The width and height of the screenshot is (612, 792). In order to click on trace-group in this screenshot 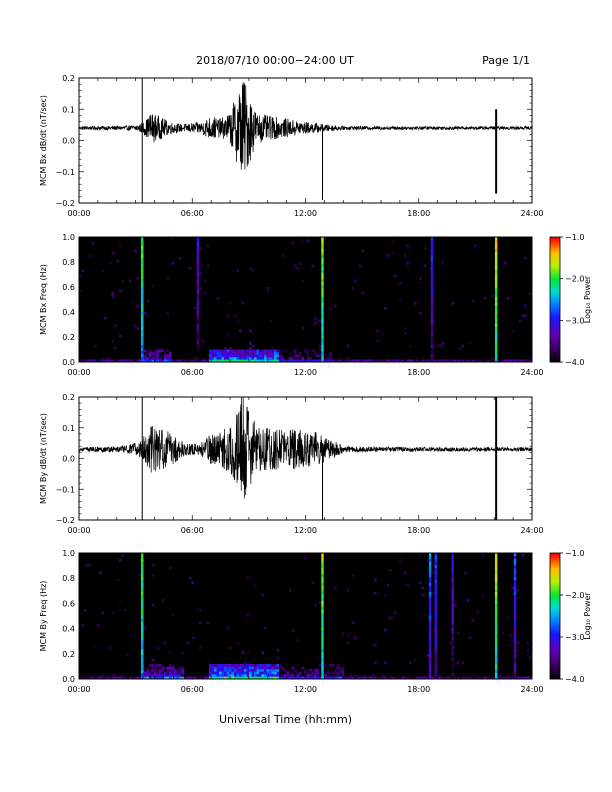, I will do `click(305, 458)`.